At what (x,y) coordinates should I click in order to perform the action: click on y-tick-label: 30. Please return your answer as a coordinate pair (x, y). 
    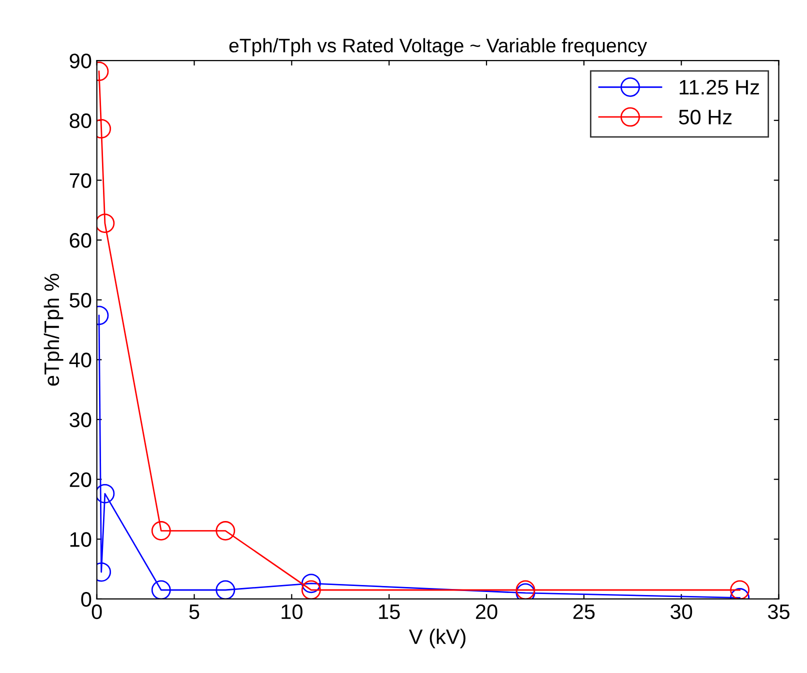
    Looking at the image, I should click on (81, 420).